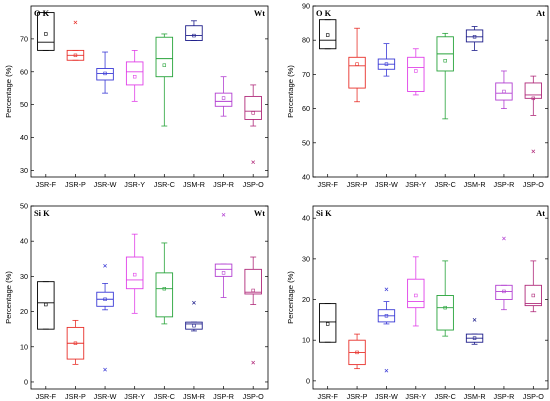  I want to click on box-jsm-r, so click(474, 331).